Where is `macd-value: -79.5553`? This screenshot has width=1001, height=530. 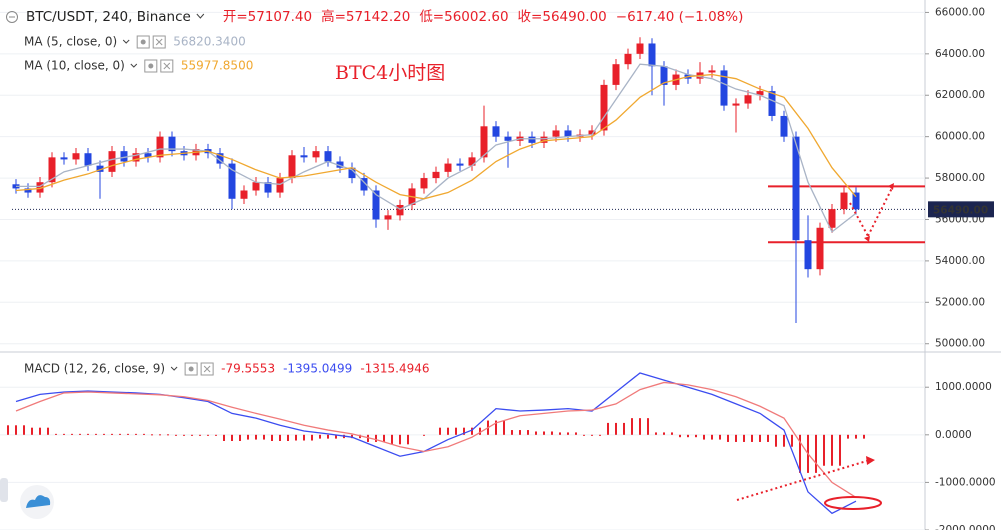
macd-value: -79.5553 is located at coordinates (248, 369).